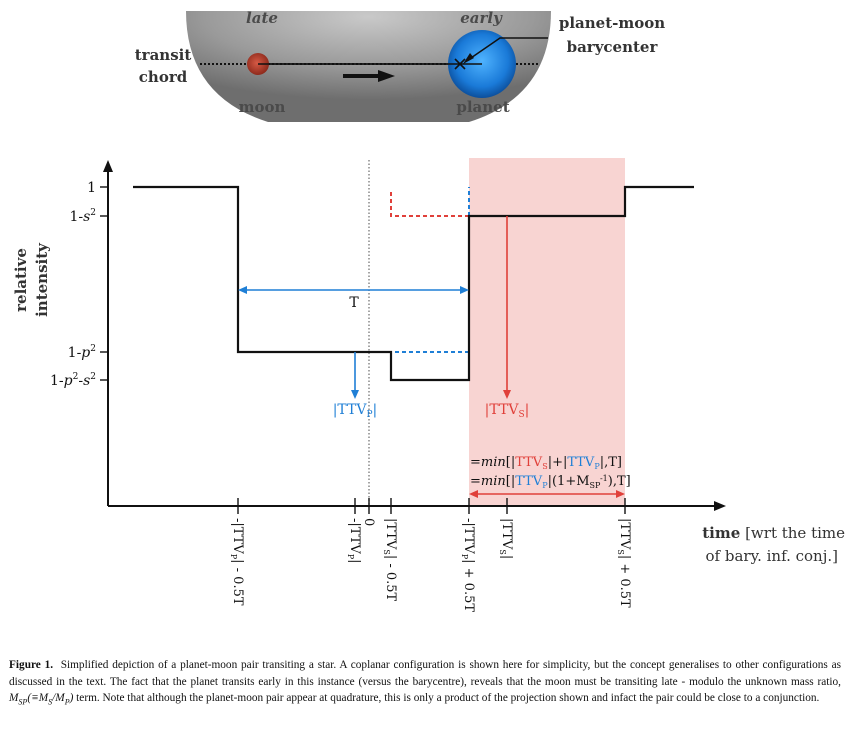 The height and width of the screenshot is (732, 850). I want to click on y-ticks, so click(104, 283).